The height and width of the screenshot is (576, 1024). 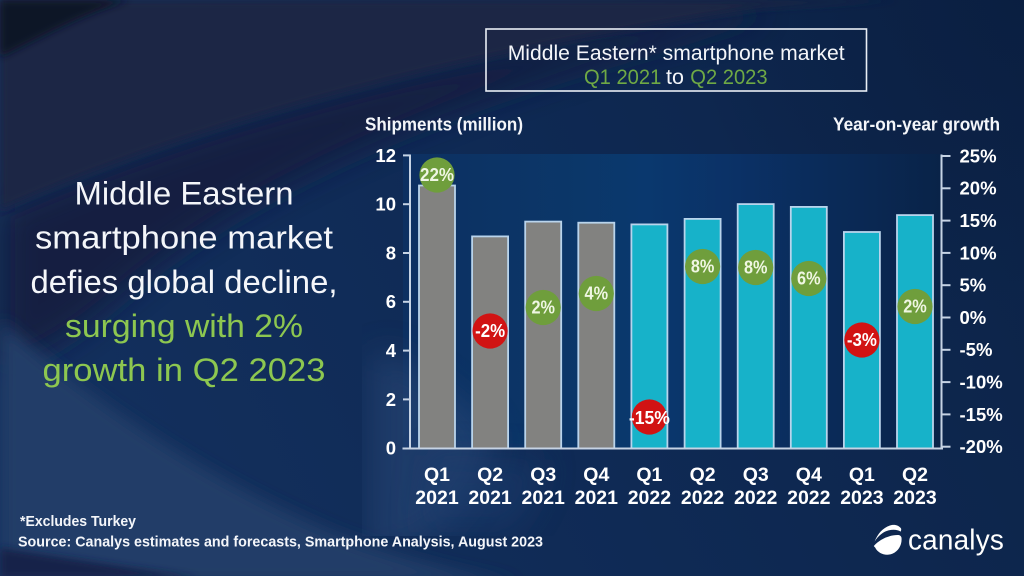 What do you see at coordinates (862, 340) in the screenshot?
I see `svg-text: -3%` at bounding box center [862, 340].